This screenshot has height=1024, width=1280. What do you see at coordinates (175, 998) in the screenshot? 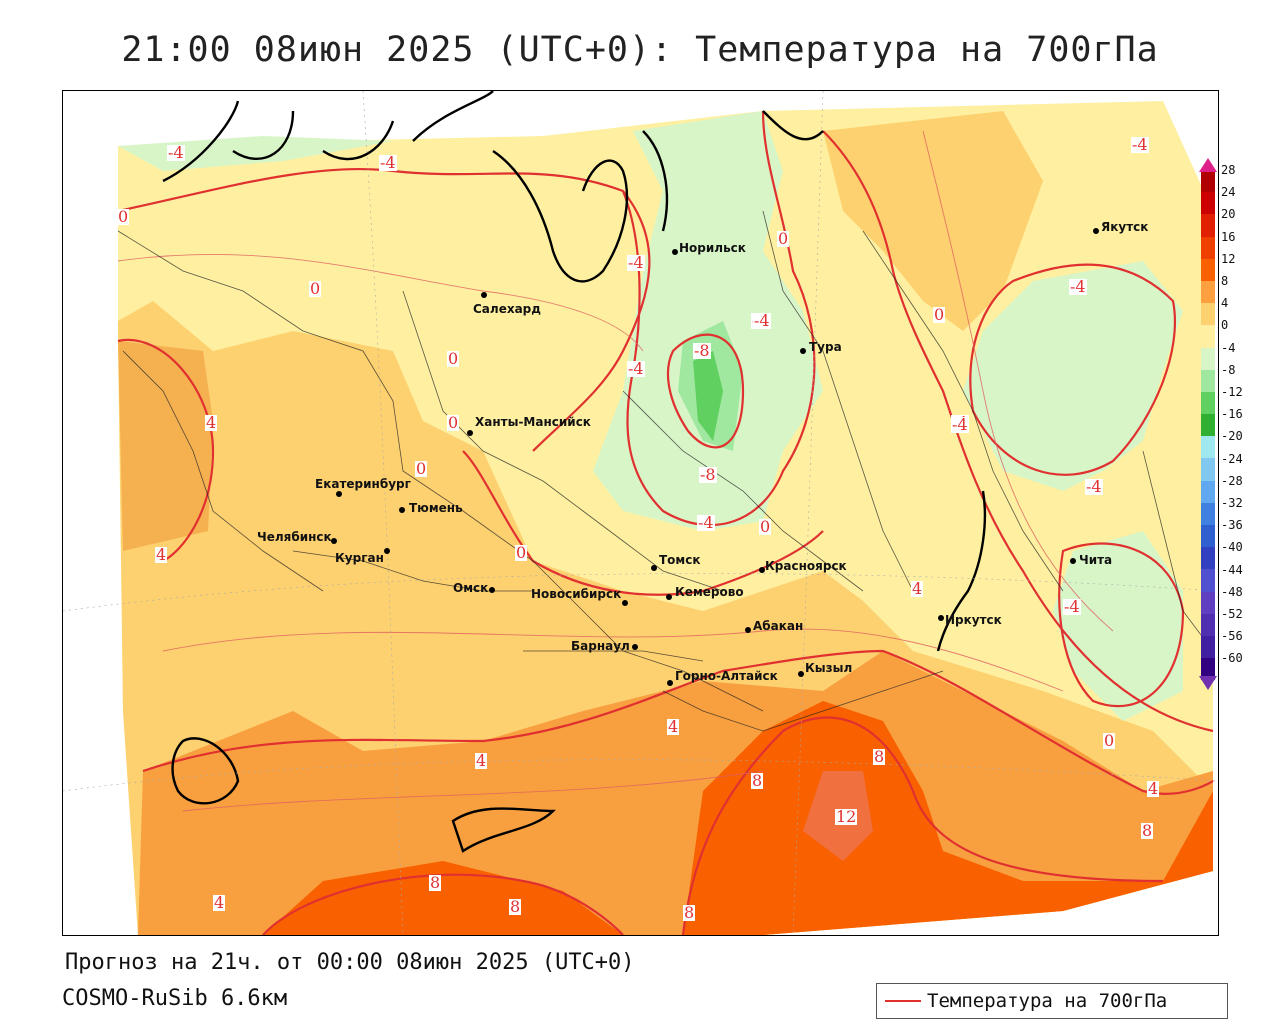
I see `model-name: COSMO-RuSib 6.6км` at bounding box center [175, 998].